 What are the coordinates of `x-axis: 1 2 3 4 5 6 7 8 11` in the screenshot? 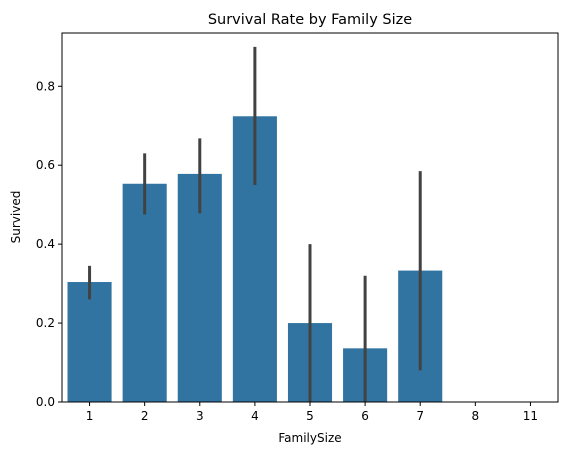 It's located at (312, 412).